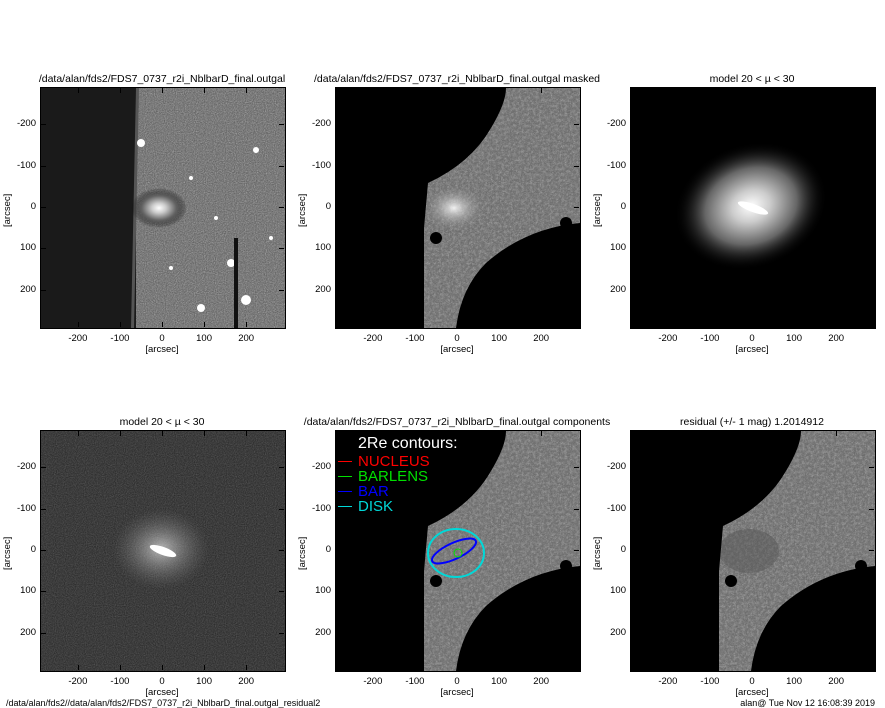  What do you see at coordinates (345, 476) in the screenshot?
I see `legend-swatch` at bounding box center [345, 476].